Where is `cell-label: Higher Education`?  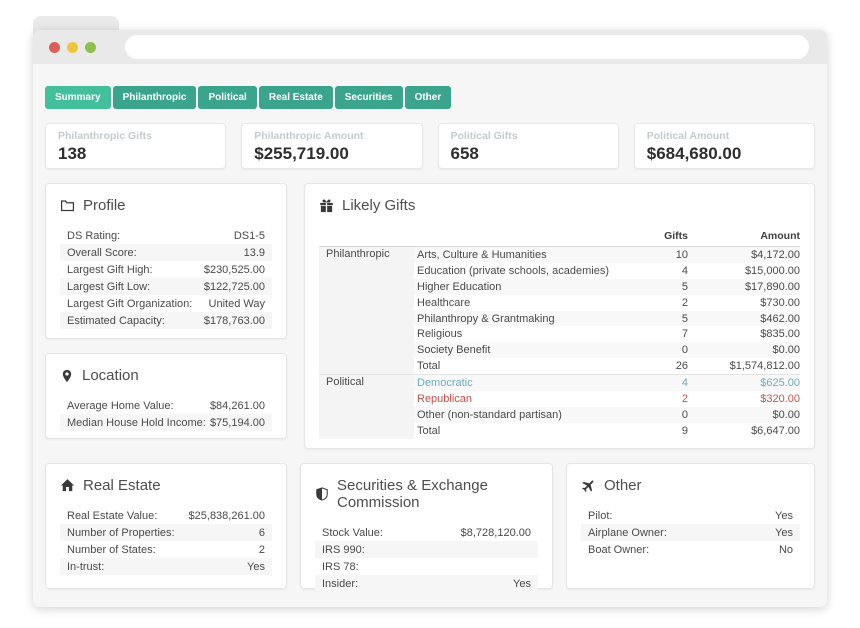 cell-label: Higher Education is located at coordinates (459, 286).